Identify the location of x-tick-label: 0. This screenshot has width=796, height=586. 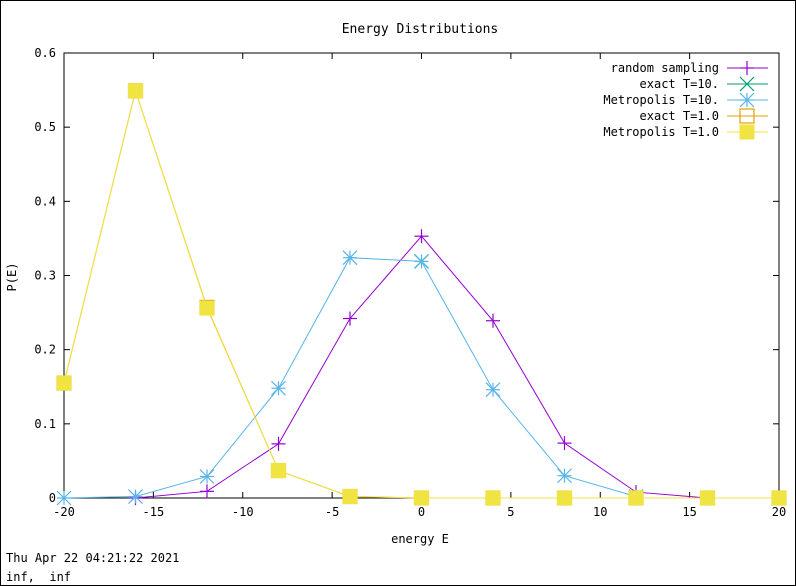
(421, 512).